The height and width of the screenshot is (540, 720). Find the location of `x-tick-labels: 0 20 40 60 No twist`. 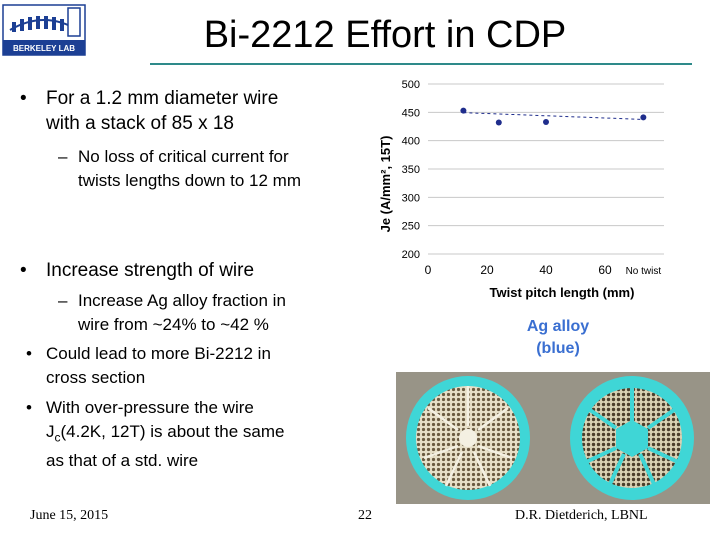

x-tick-labels: 0 20 40 60 No twist is located at coordinates (543, 270).